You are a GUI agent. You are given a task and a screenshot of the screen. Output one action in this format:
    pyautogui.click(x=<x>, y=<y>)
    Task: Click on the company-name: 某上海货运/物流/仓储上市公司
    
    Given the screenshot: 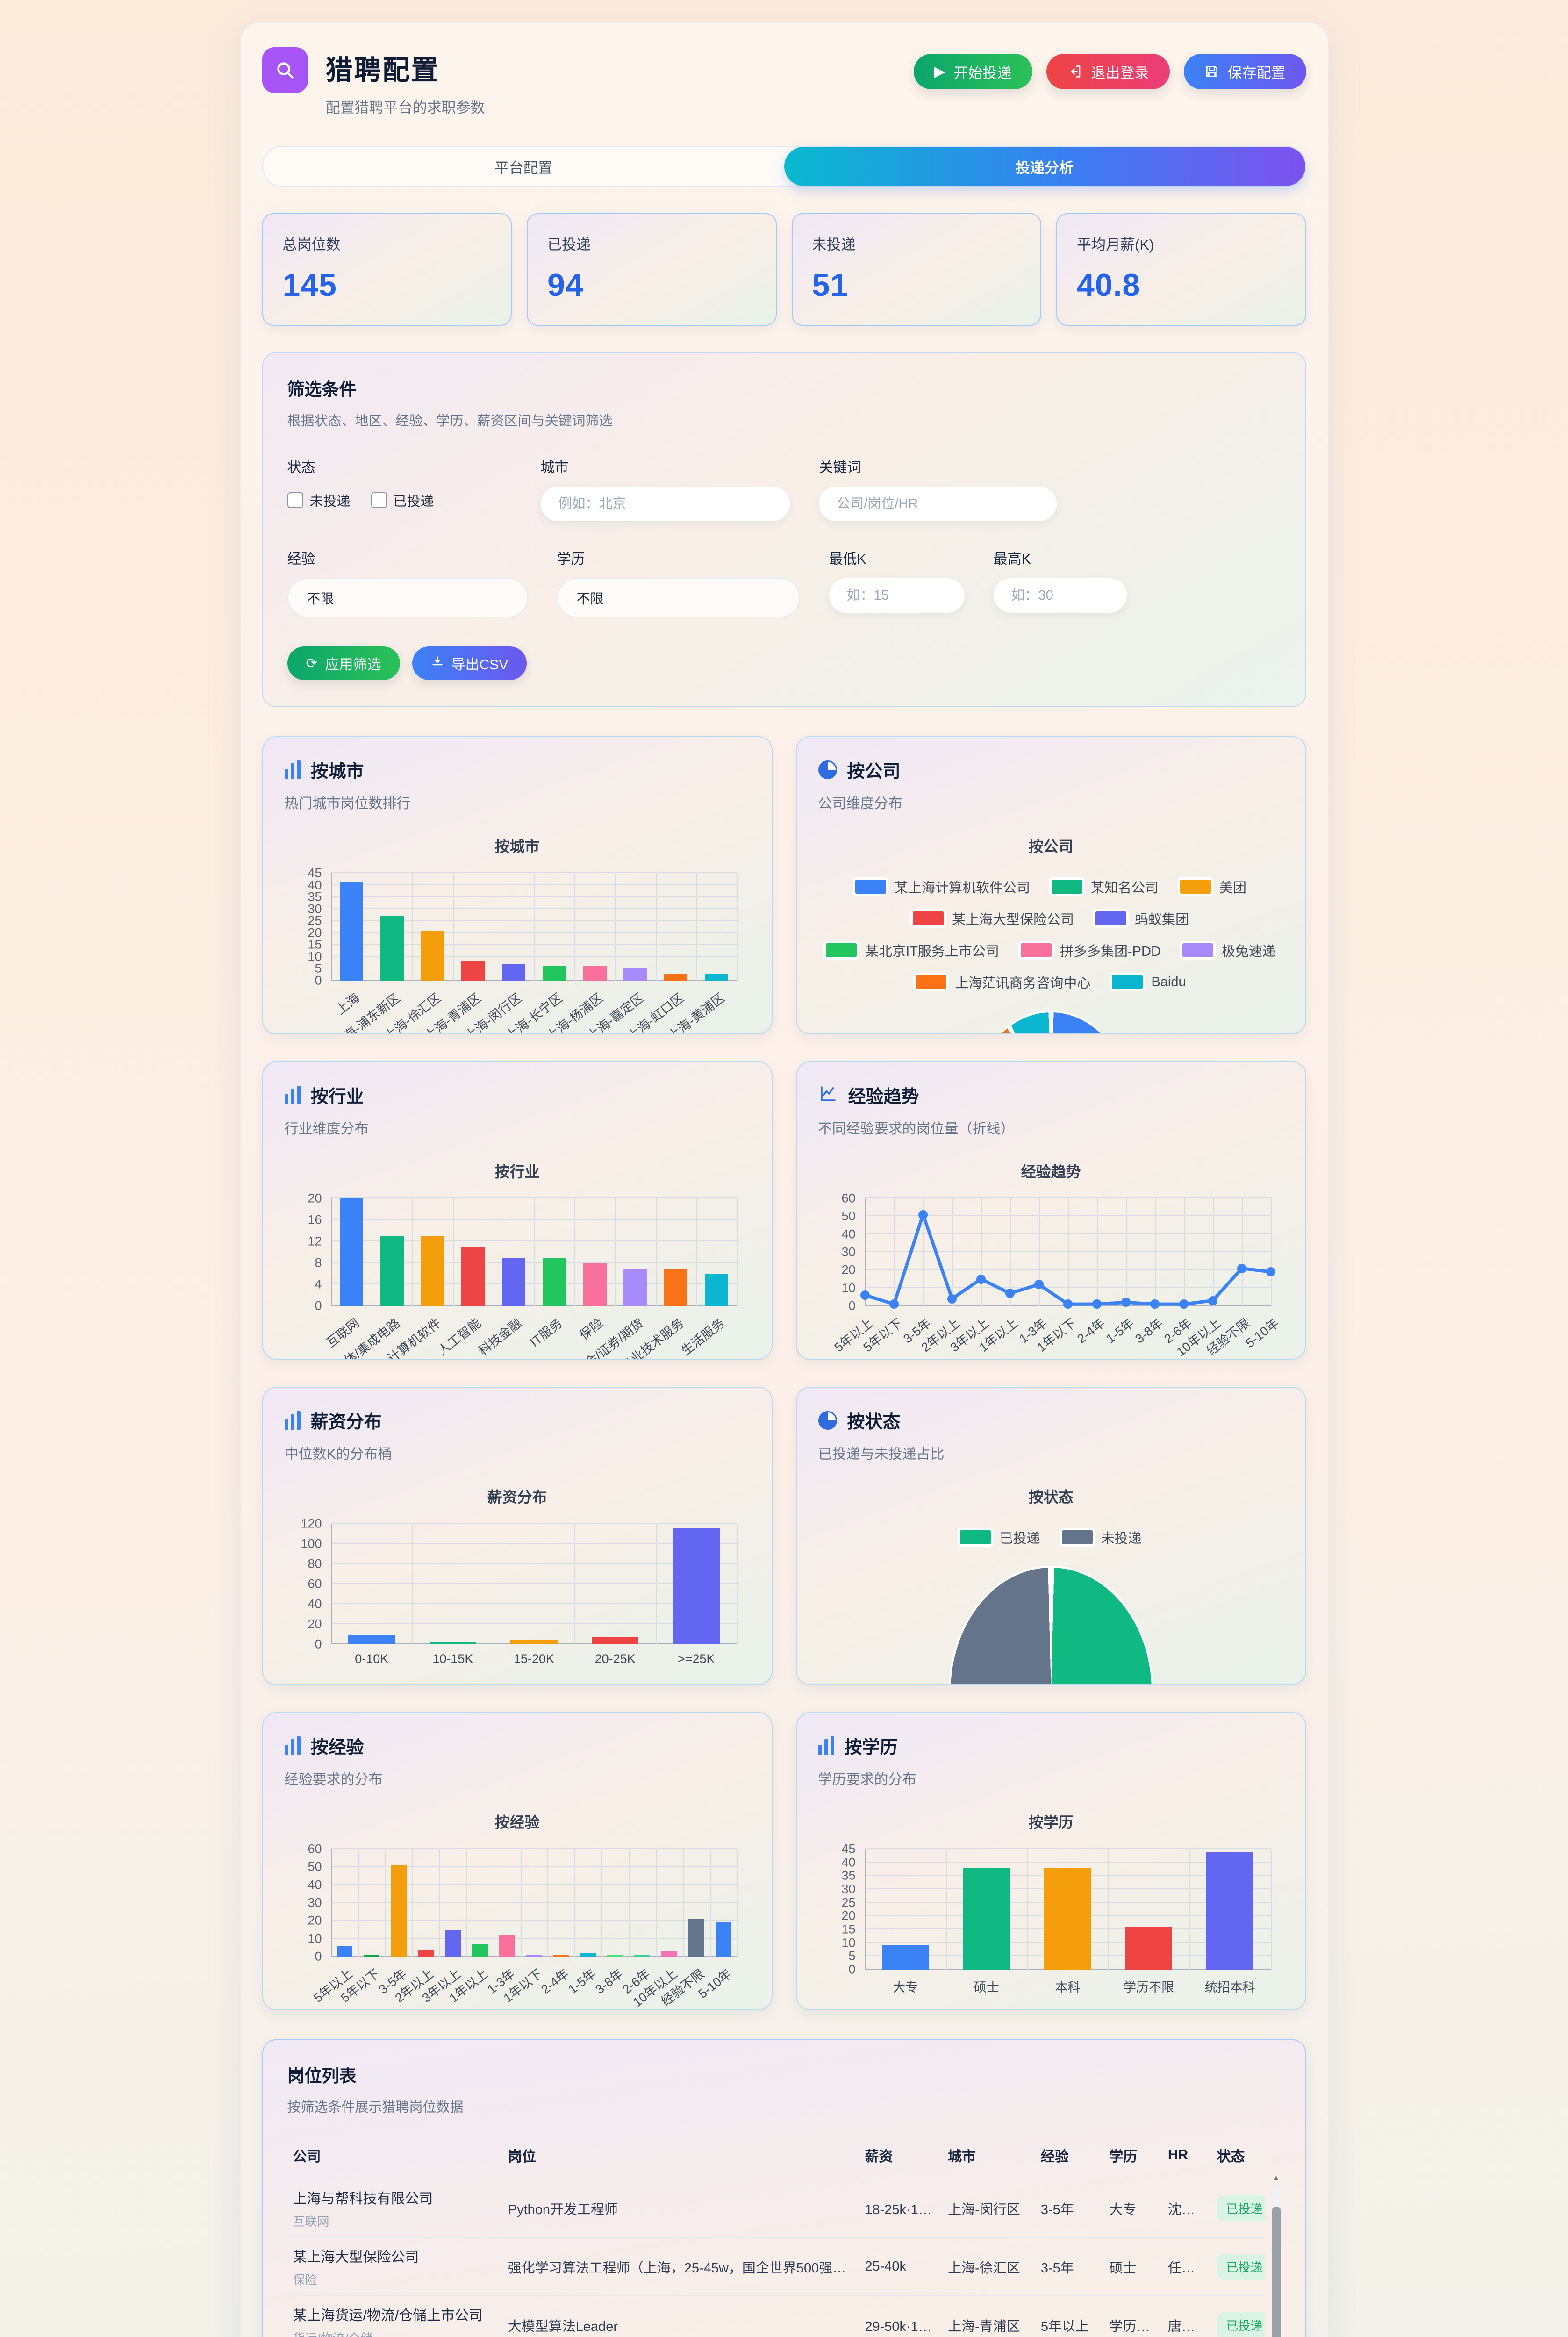 What is the action you would take?
    pyautogui.click(x=388, y=2315)
    